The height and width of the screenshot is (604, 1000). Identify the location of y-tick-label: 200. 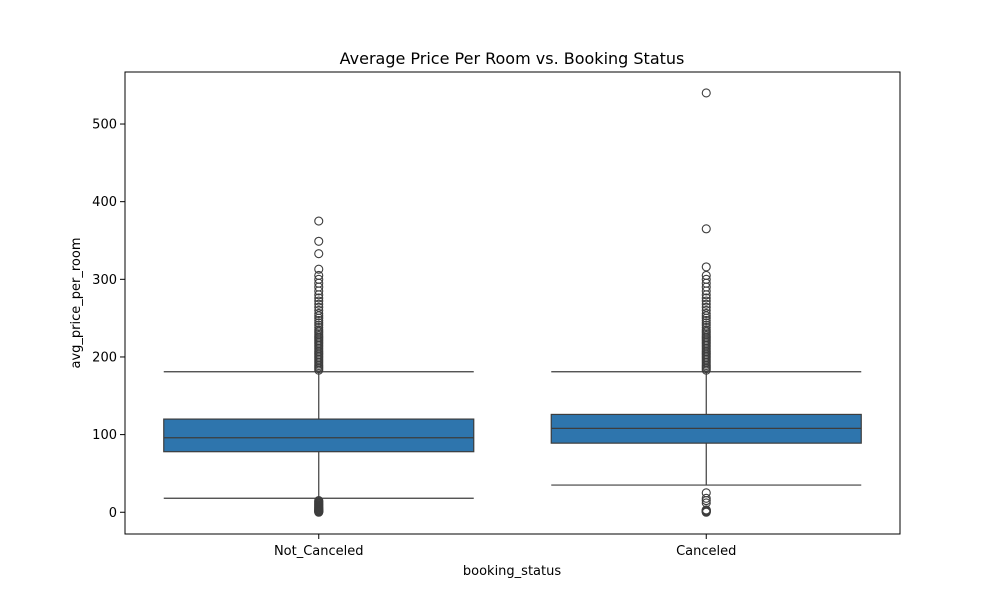
(104, 357).